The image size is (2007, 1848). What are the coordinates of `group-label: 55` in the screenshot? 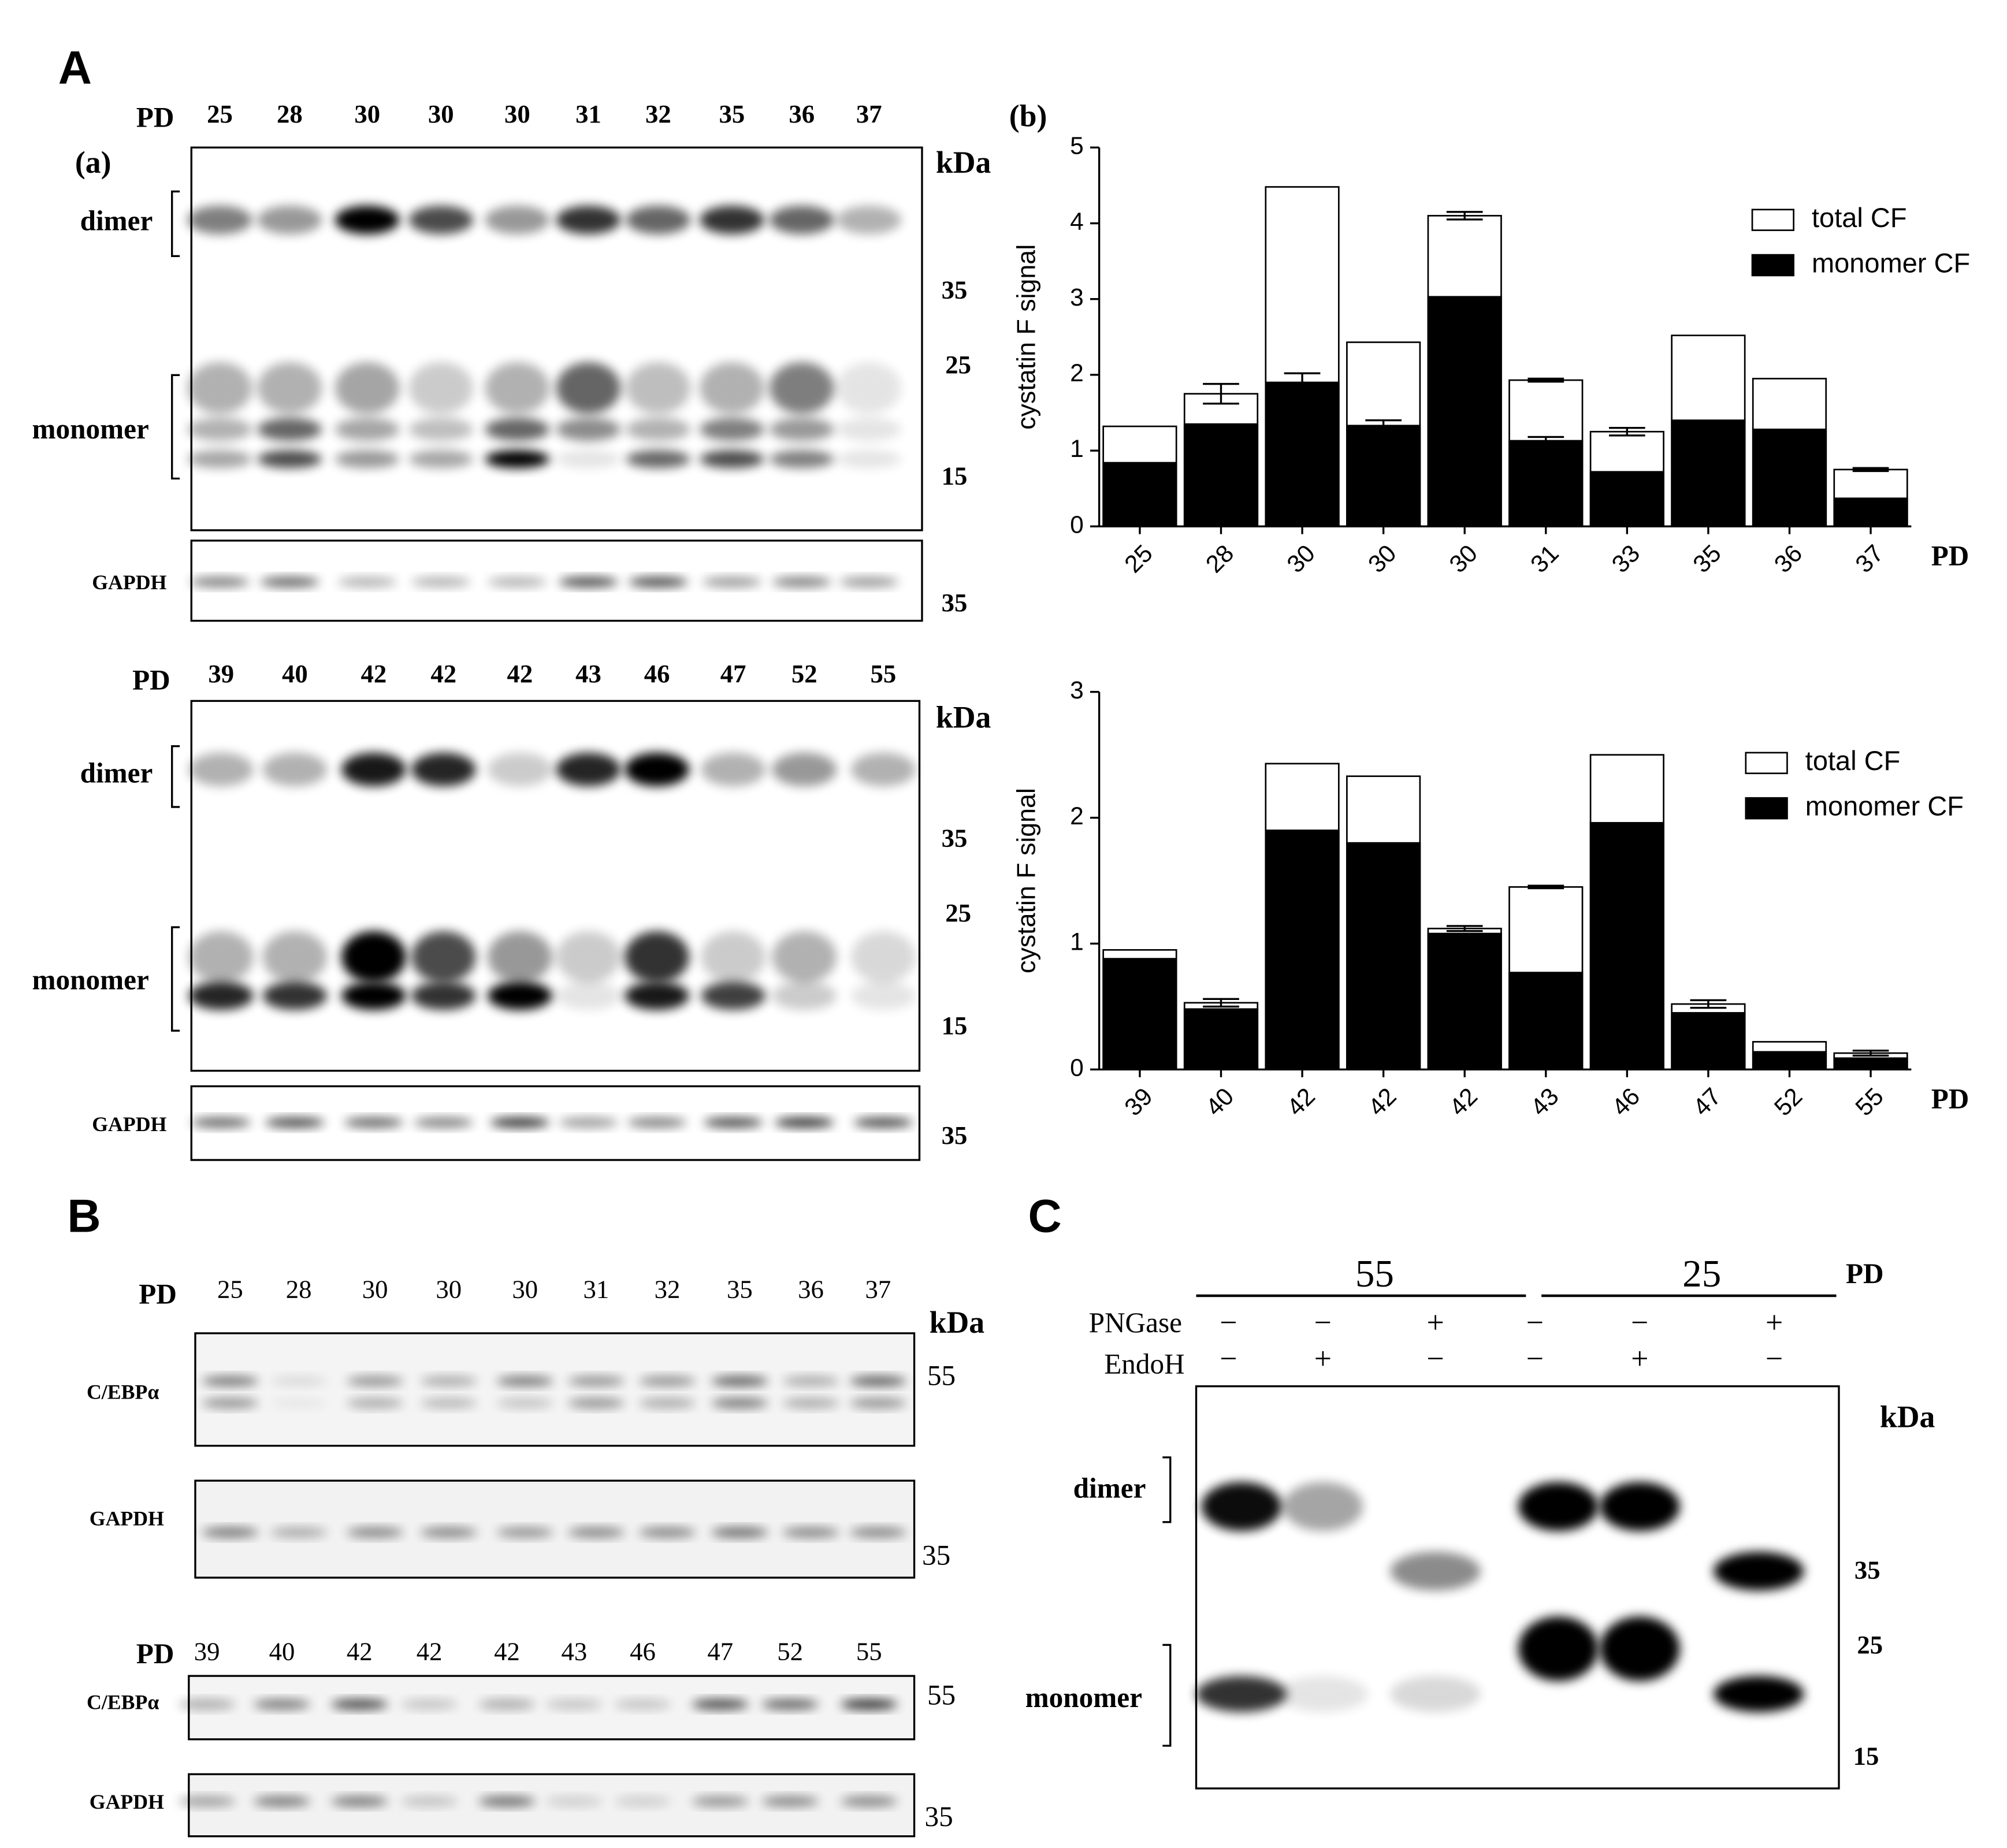 It's located at (1375, 1273).